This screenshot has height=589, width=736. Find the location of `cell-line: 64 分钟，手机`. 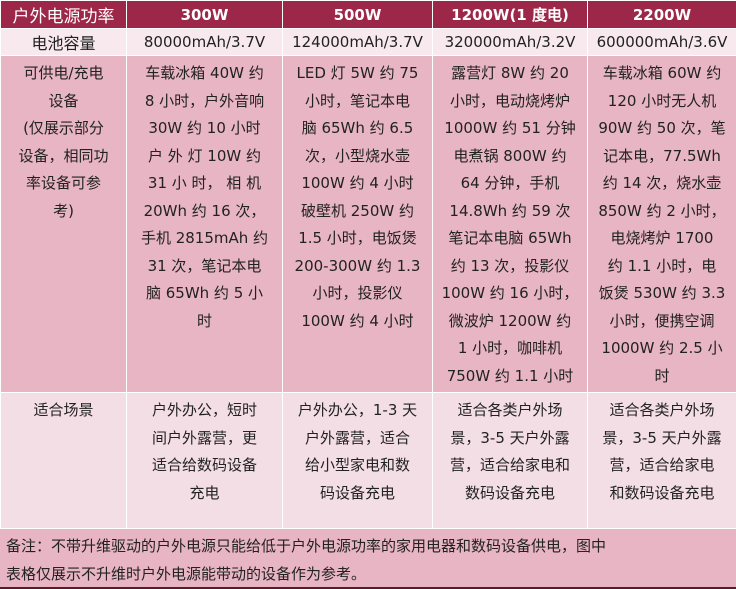

cell-line: 64 分钟，手机 is located at coordinates (510, 184).